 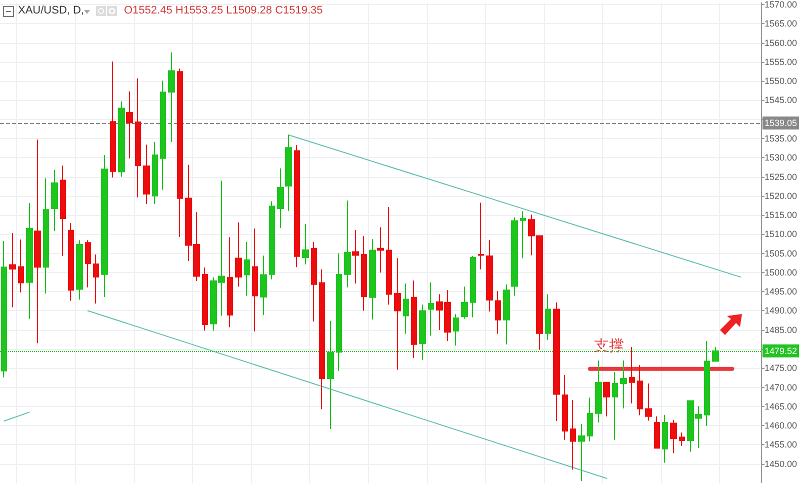 I want to click on y-tick-label: 1570.00, so click(x=781, y=5).